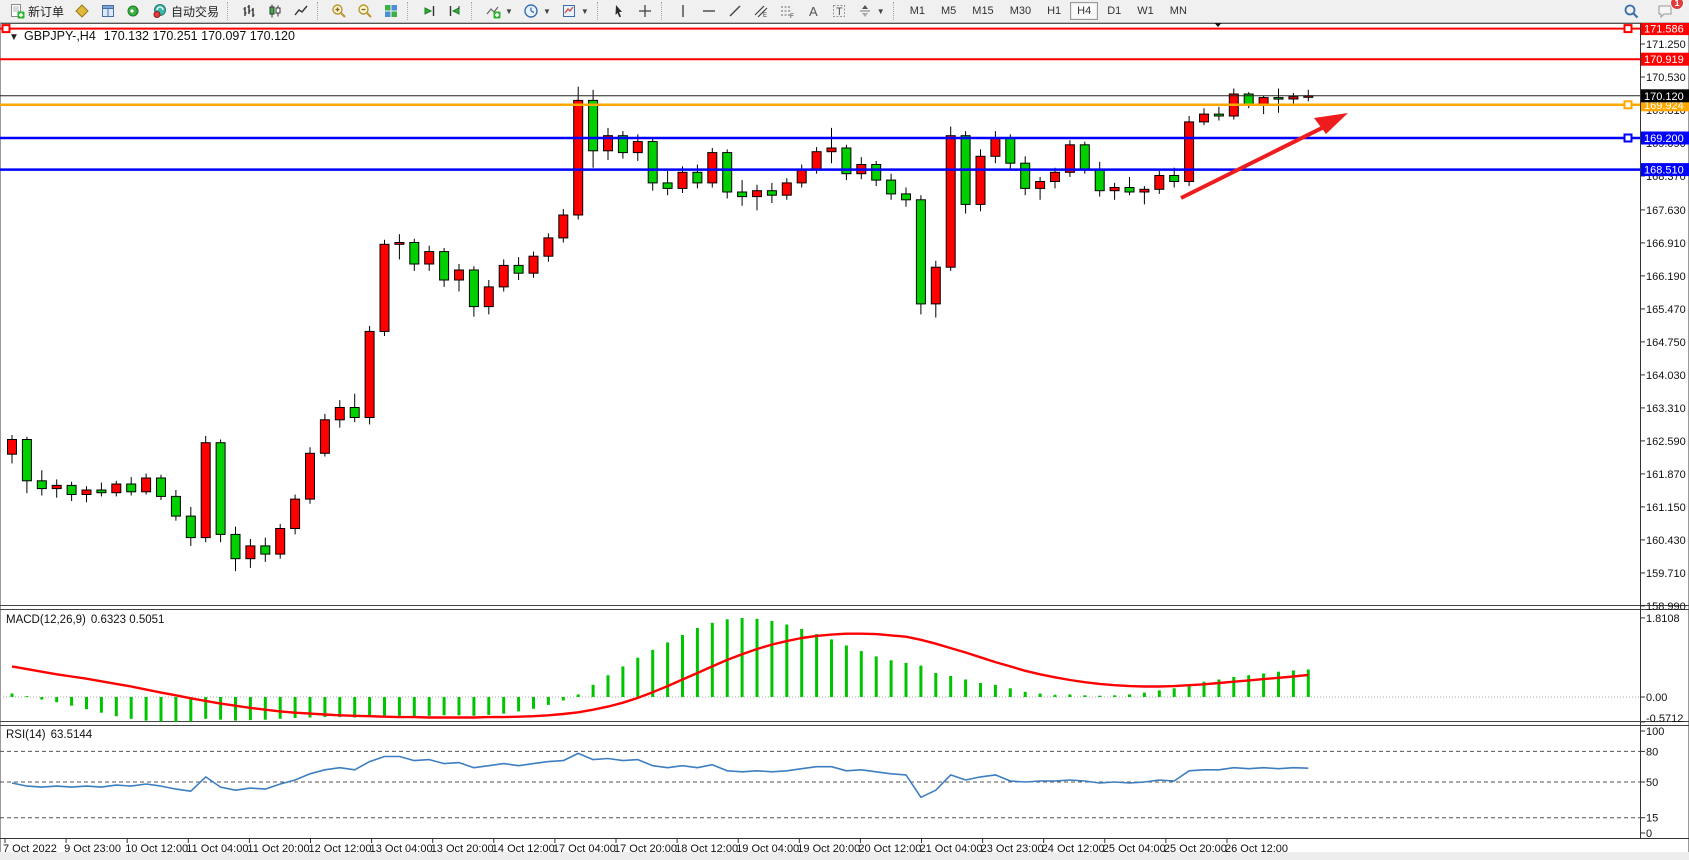 The width and height of the screenshot is (1689, 860). What do you see at coordinates (735, 11) in the screenshot?
I see `toolbar-trendline-button` at bounding box center [735, 11].